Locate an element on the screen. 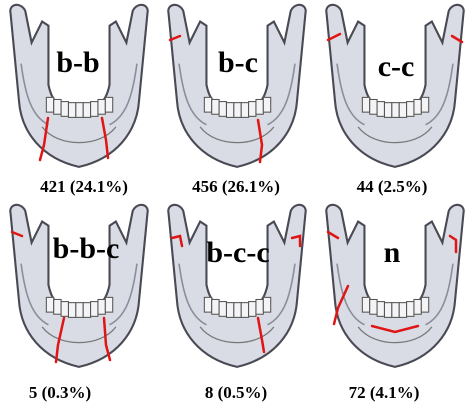 The height and width of the screenshot is (408, 474). panel-caption: 72 (4.1%) is located at coordinates (384, 392).